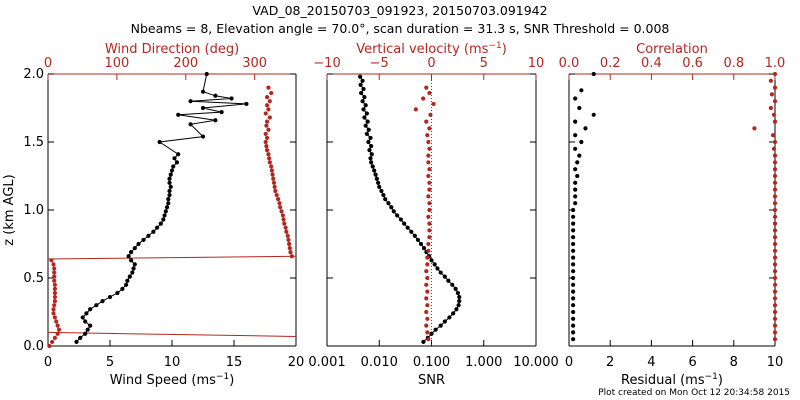 The width and height of the screenshot is (800, 400). I want to click on wind-xaxis-title-top: Wind Direction (deg), so click(172, 49).